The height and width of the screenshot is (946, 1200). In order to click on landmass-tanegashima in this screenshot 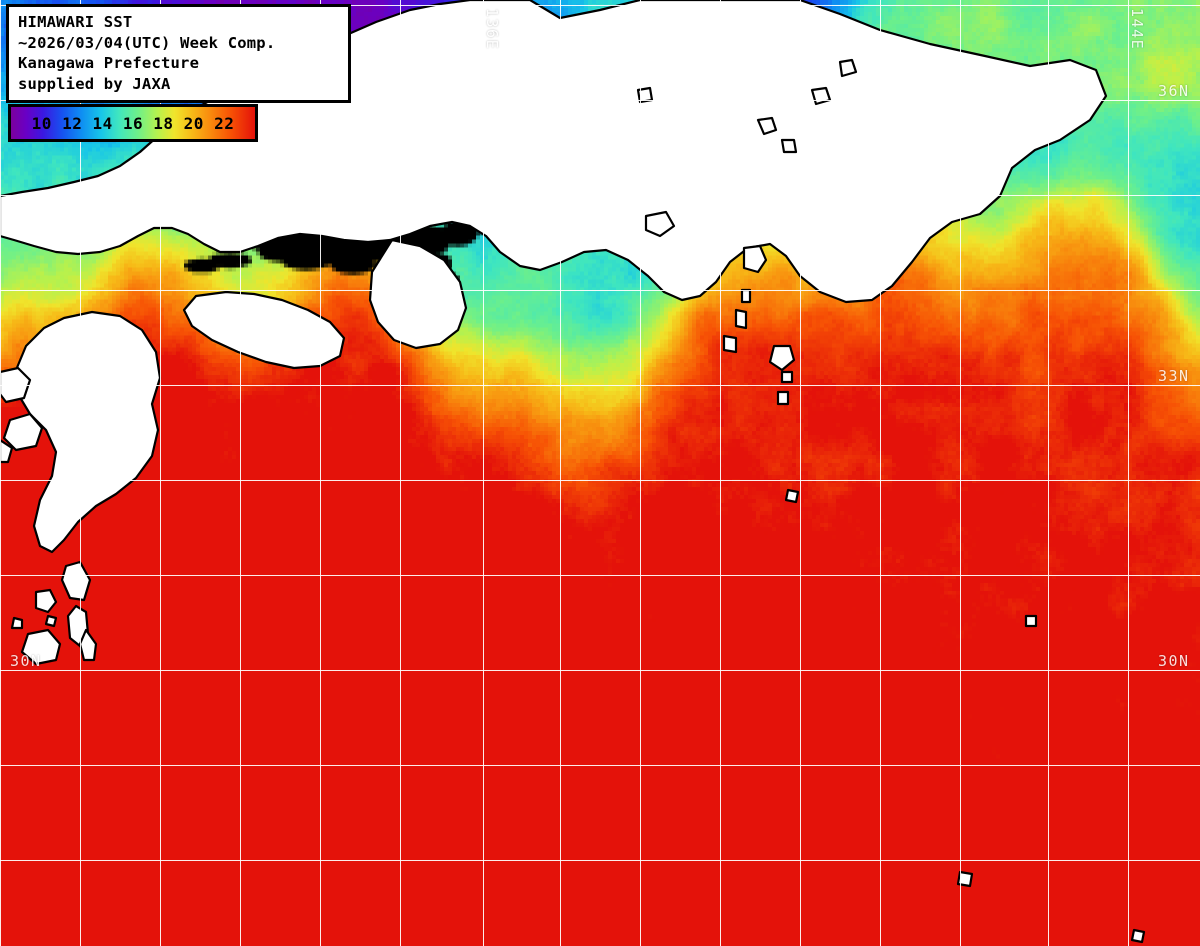, I will do `click(76, 581)`.